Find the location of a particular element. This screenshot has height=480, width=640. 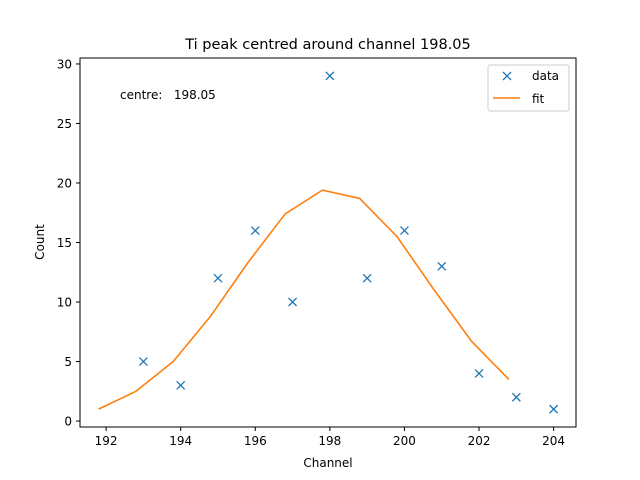

x-tick-label: 202 is located at coordinates (479, 441).